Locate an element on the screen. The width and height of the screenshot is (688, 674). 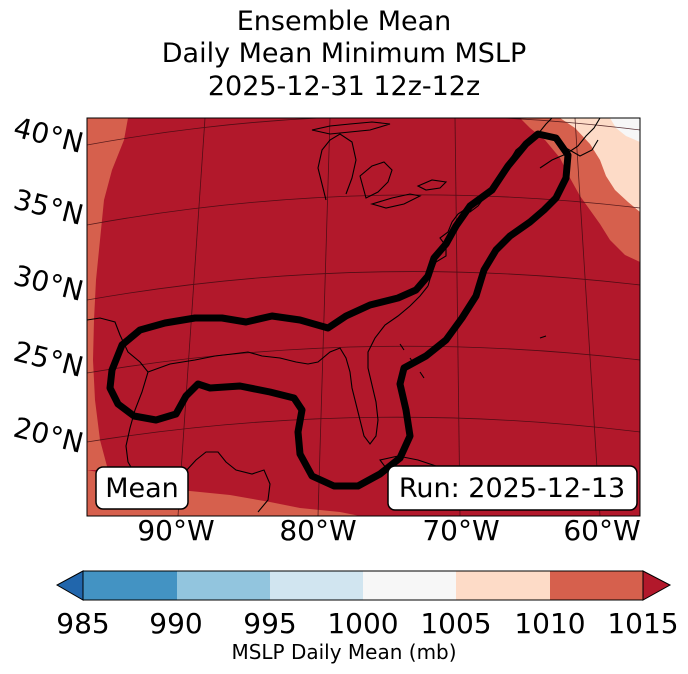
title-line-2: Daily Mean Minimum MSLP is located at coordinates (344, 53).